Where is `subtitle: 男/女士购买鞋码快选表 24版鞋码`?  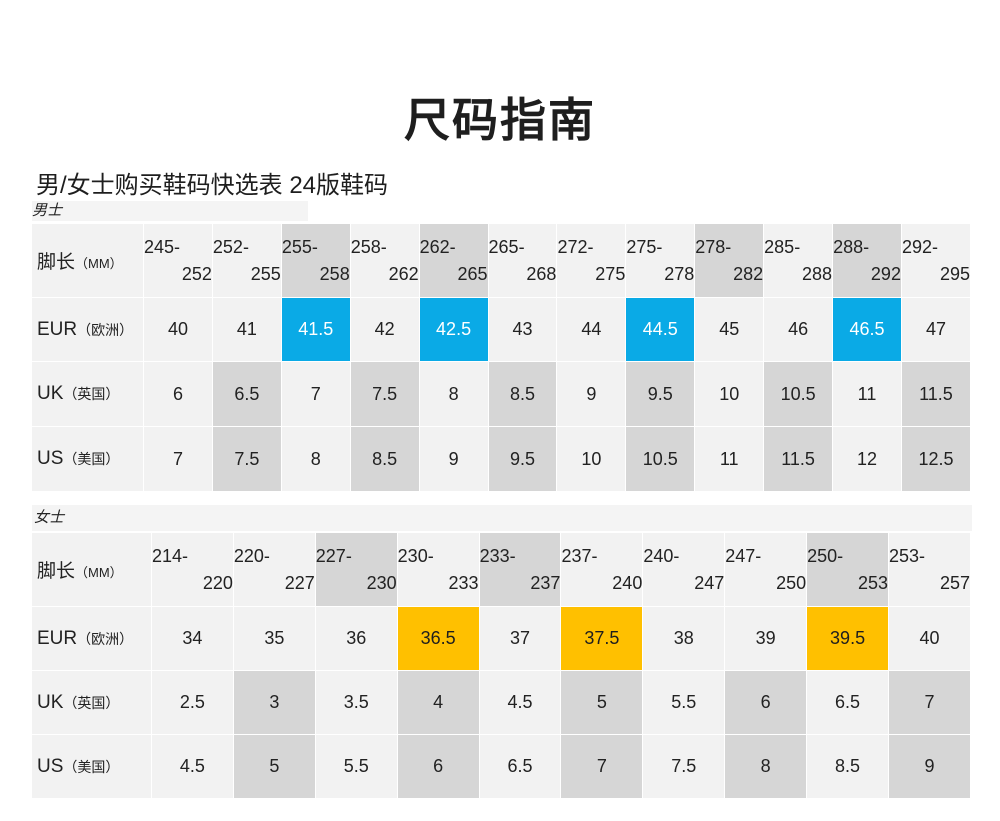 subtitle: 男/女士购买鞋码快选表 24版鞋码 is located at coordinates (212, 185).